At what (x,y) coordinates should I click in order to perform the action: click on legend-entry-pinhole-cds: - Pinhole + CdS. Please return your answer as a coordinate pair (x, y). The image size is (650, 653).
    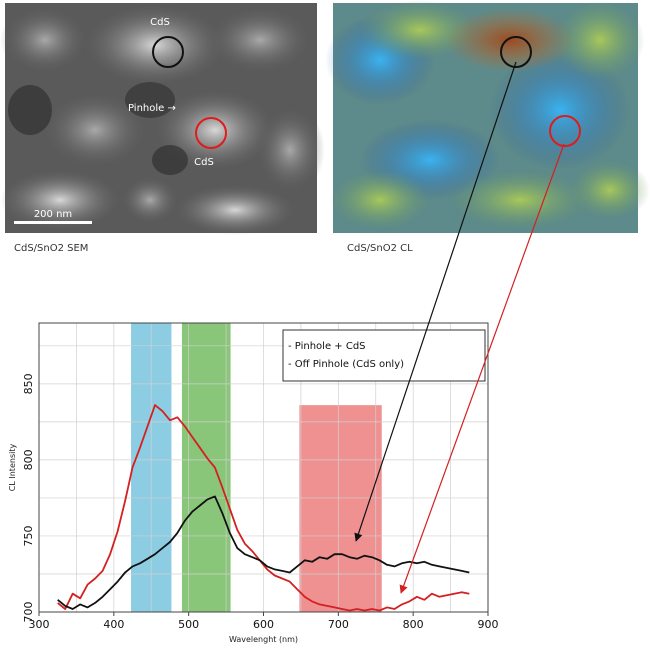
    Looking at the image, I should click on (327, 346).